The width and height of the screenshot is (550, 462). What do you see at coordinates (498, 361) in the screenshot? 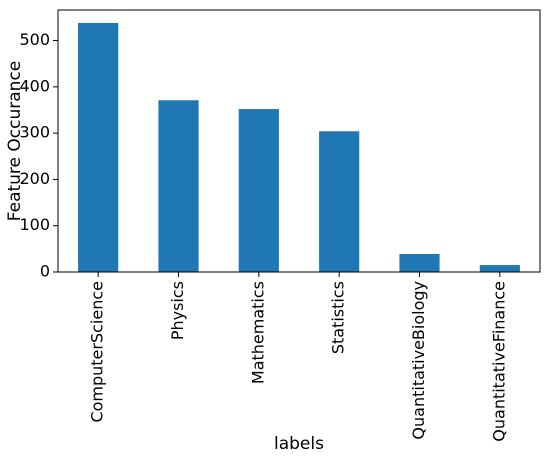
I see `x-tick-label: QuantitativeFinance` at bounding box center [498, 361].